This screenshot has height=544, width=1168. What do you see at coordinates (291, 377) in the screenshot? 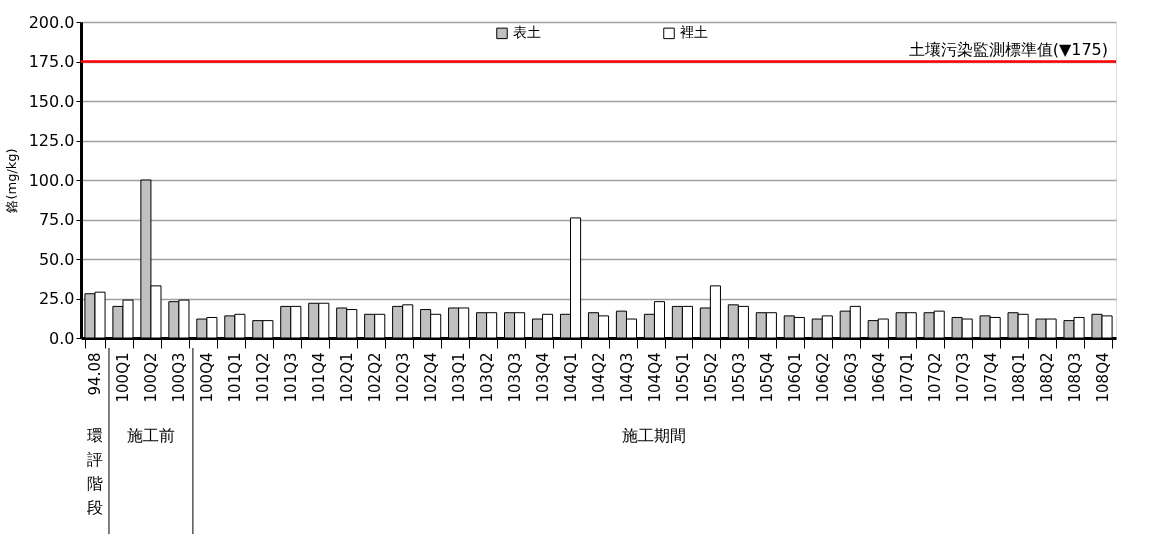
I see `x-tick-label: 101Q3` at bounding box center [291, 377].